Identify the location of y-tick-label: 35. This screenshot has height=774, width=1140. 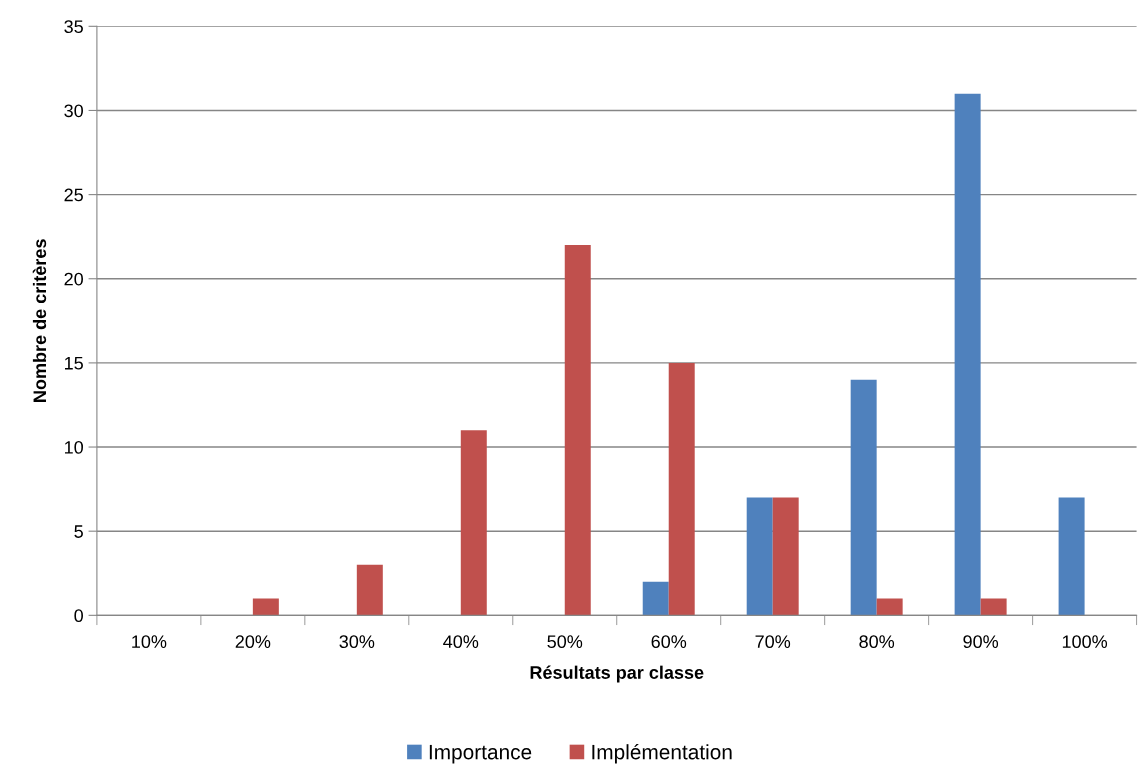
(73, 27).